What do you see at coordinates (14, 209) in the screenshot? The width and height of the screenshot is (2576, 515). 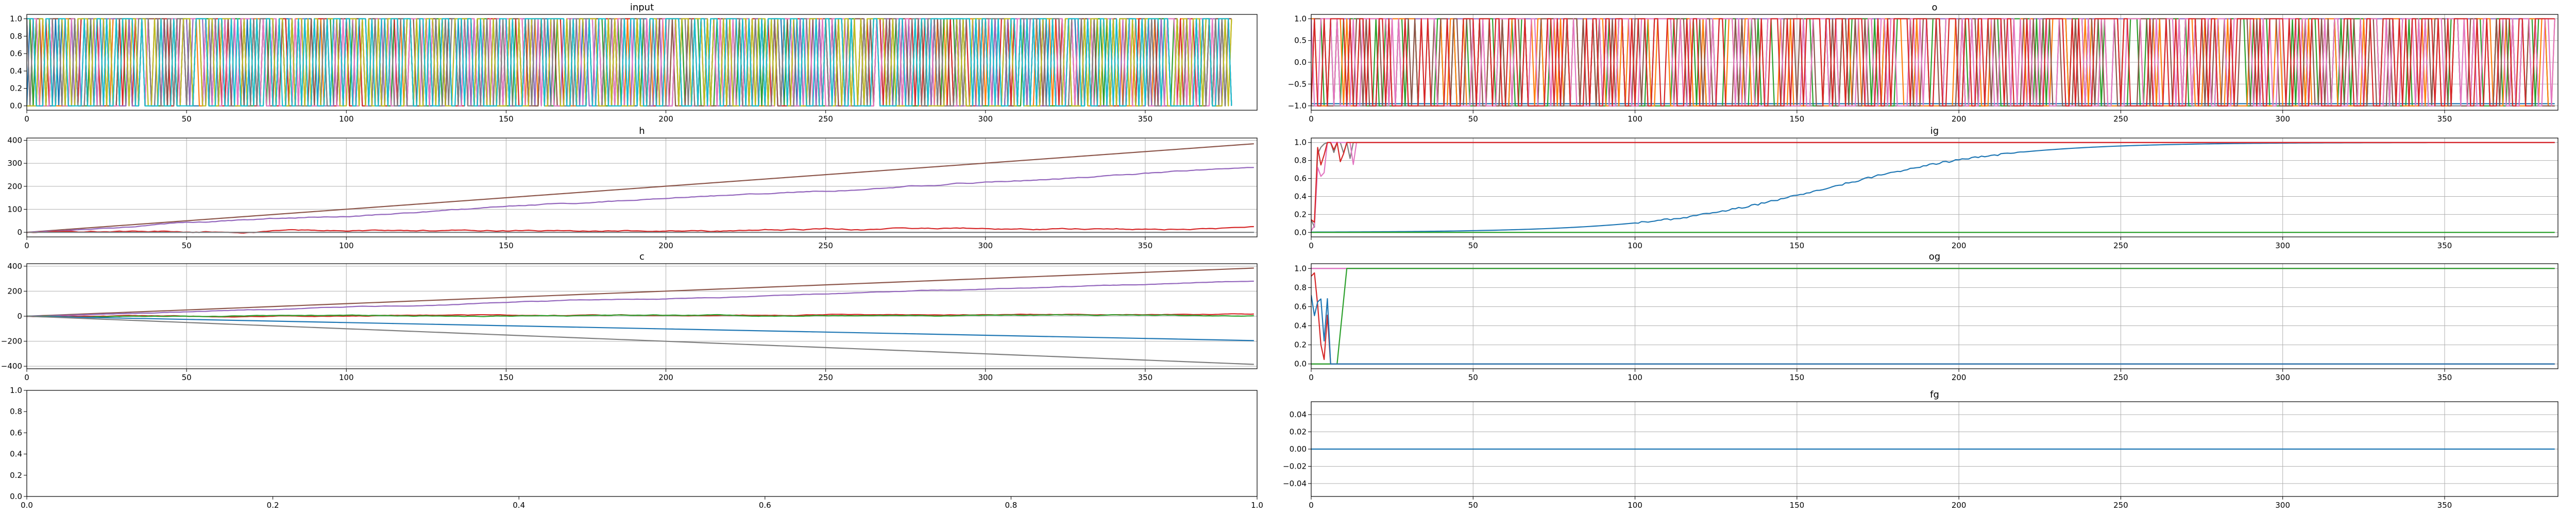 I see `y-tick-label: 100` at bounding box center [14, 209].